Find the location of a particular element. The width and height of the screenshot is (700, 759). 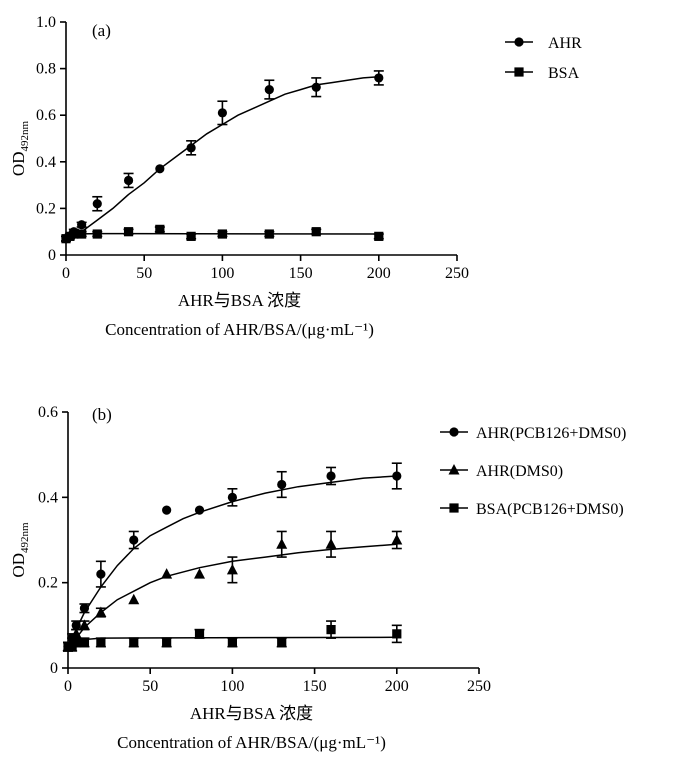

panel-a-y-tick-label: 0.6 is located at coordinates (46, 115).